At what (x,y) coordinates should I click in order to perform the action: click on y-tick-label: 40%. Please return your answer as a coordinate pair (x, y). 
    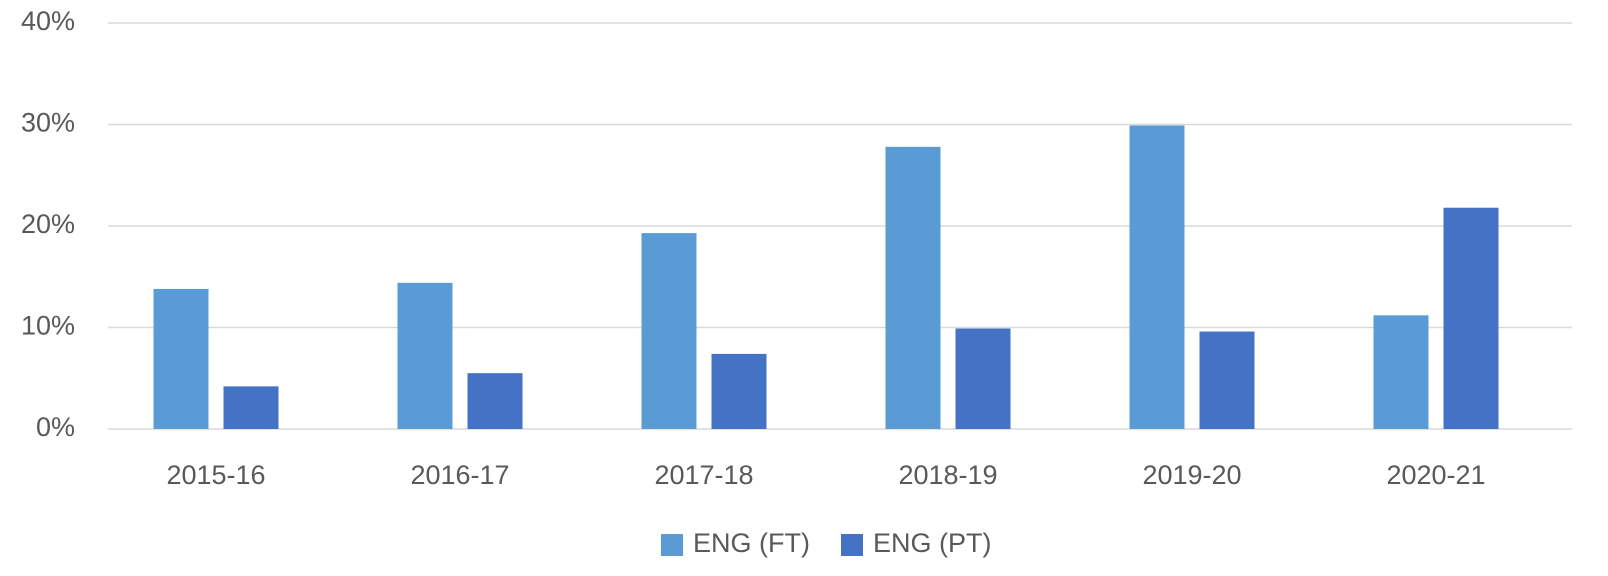
    Looking at the image, I should click on (48, 21).